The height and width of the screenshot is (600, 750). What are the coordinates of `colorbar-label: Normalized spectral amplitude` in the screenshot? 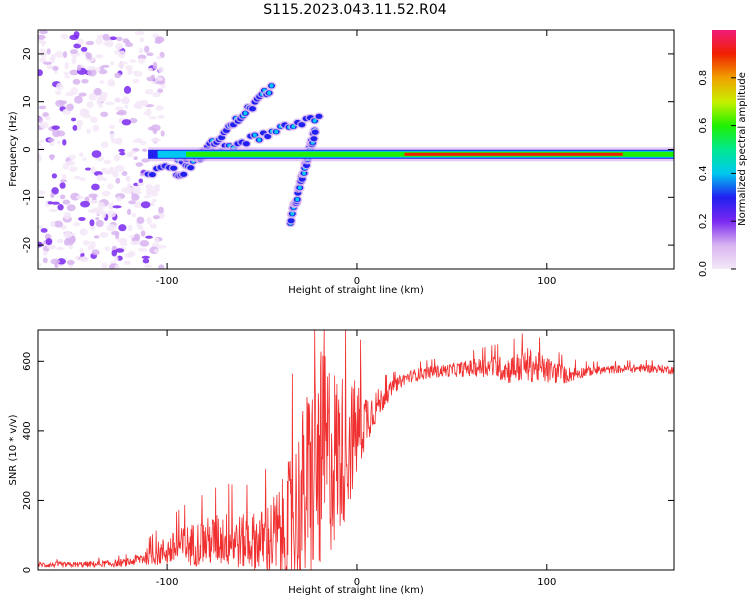 It's located at (742, 149).